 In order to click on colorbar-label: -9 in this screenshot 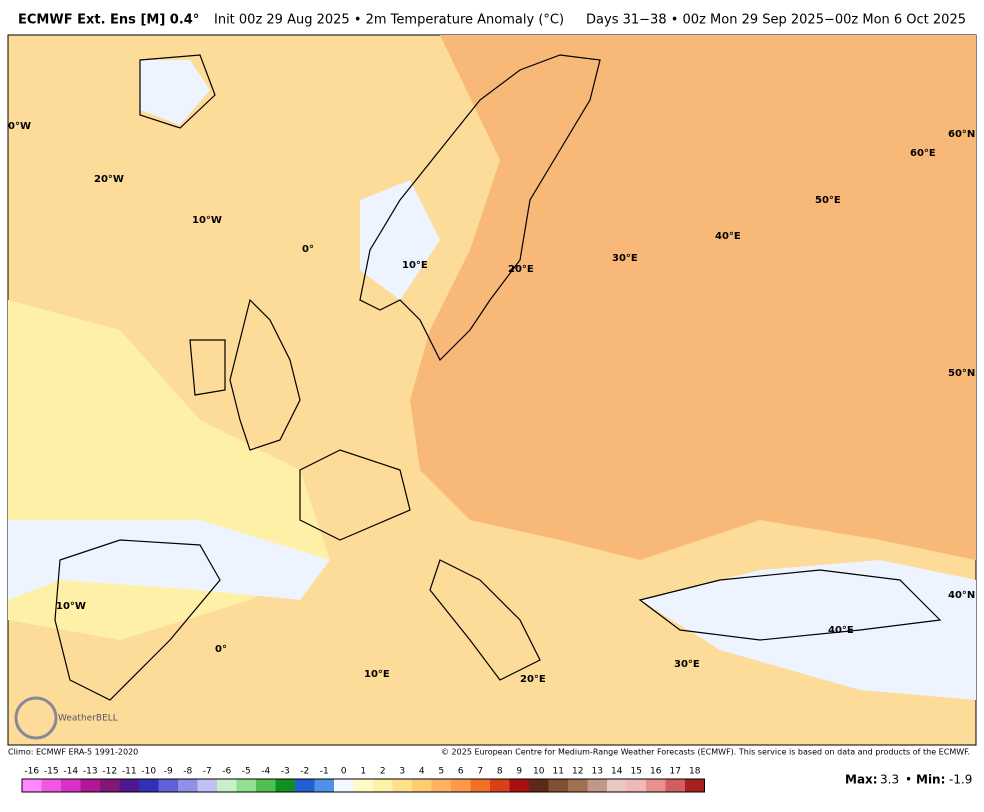, I will do `click(168, 772)`.